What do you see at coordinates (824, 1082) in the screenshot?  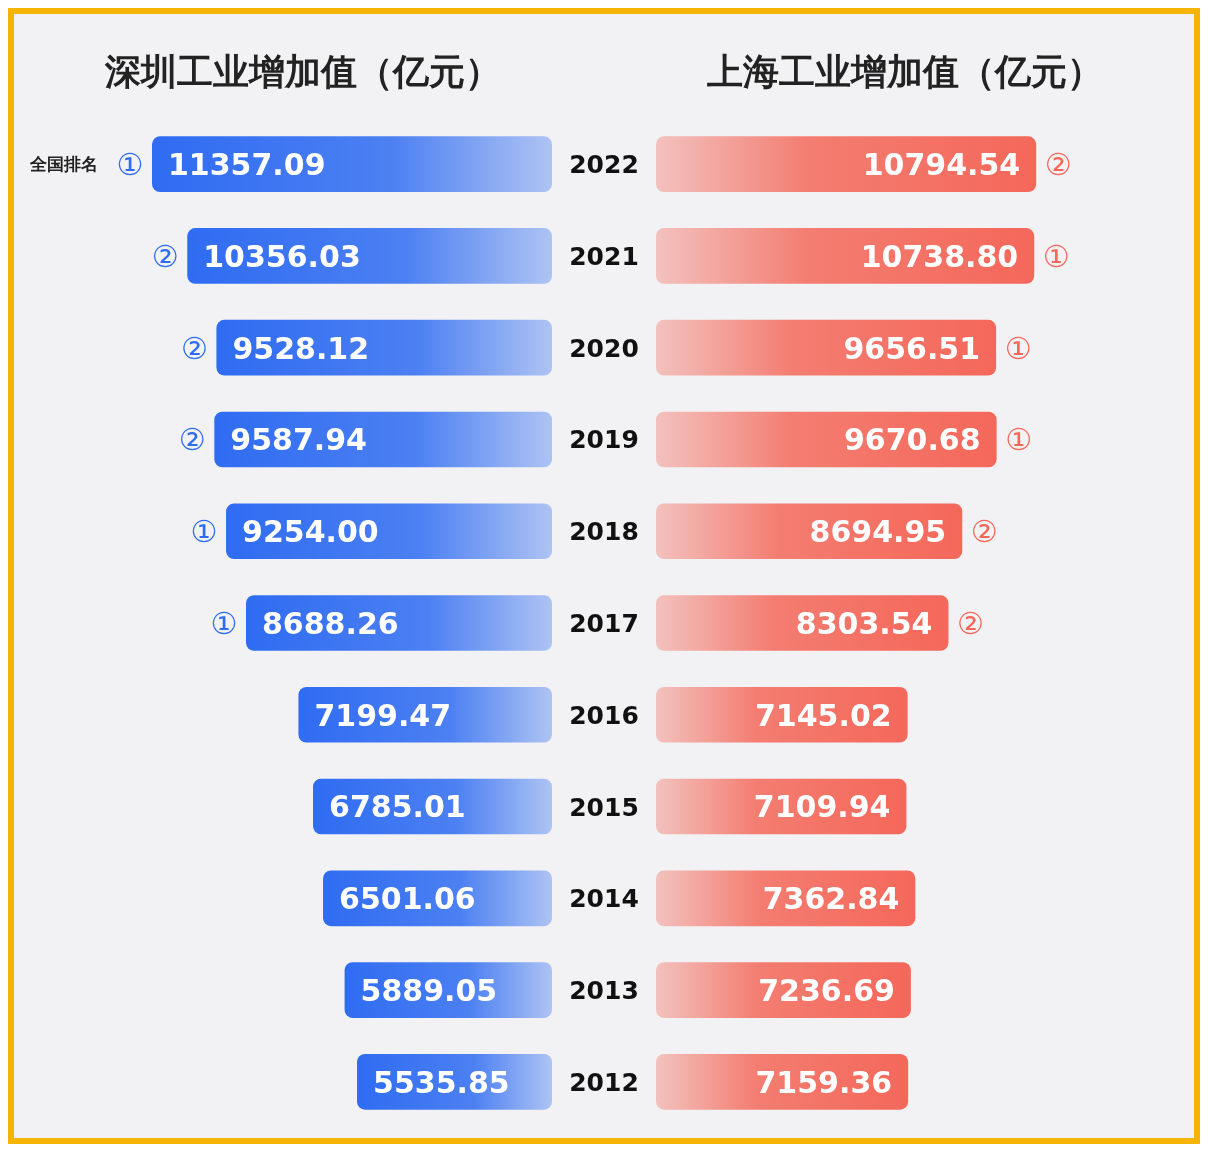 I see `data-label: 7159.36` at bounding box center [824, 1082].